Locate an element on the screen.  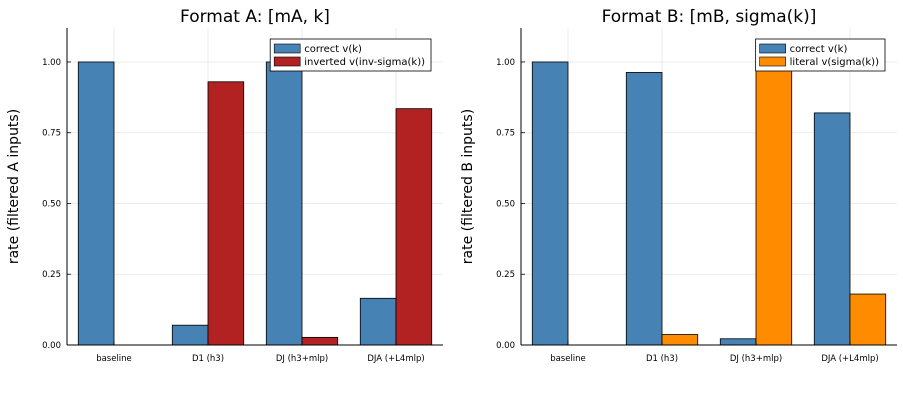
chart-title: Format A: [mA, k] is located at coordinates (255, 17).